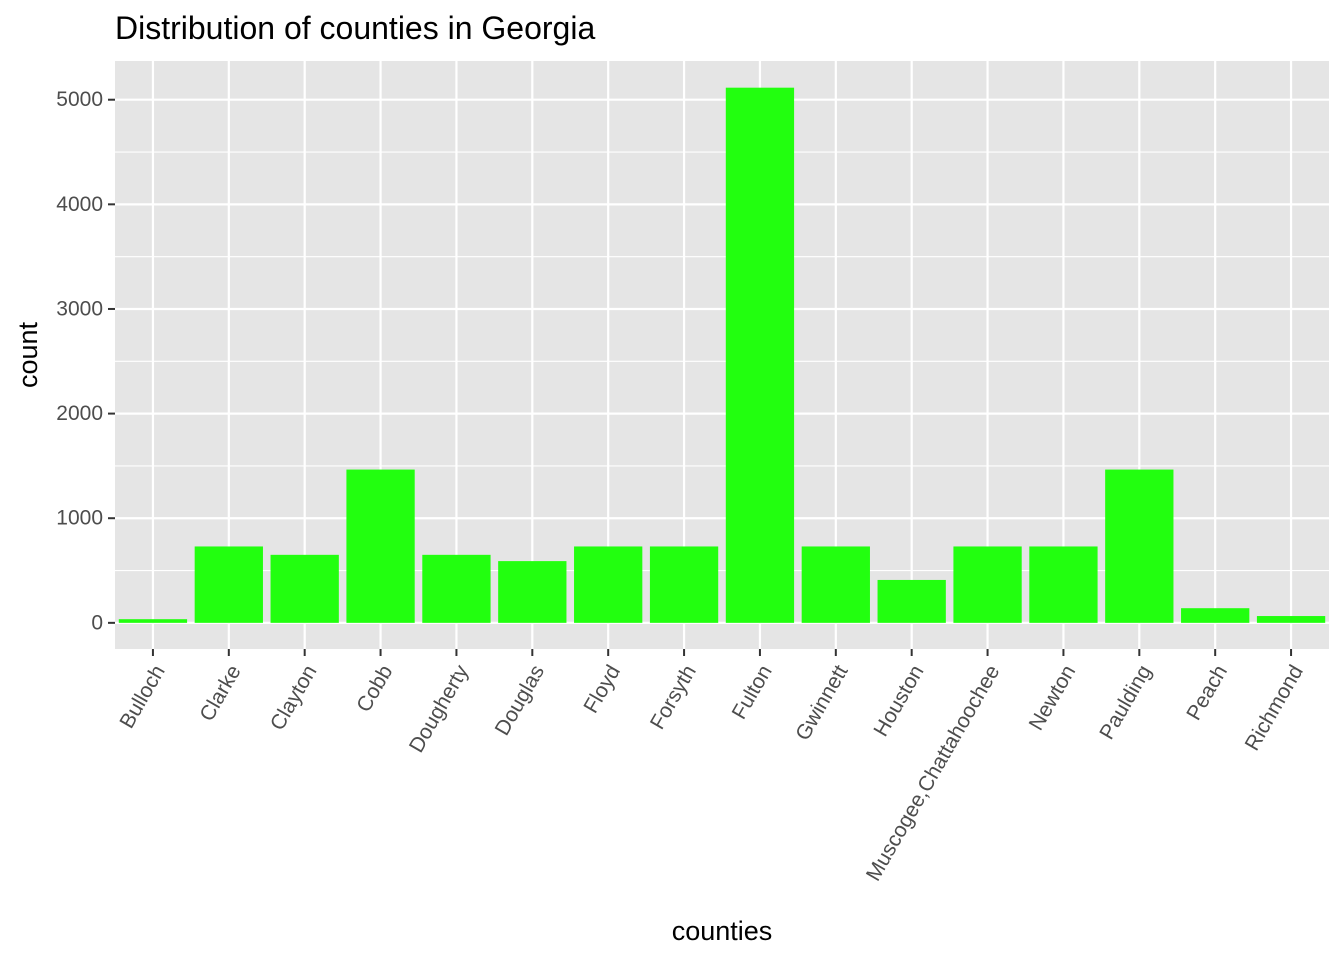 The width and height of the screenshot is (1344, 960). What do you see at coordinates (142, 696) in the screenshot?
I see `x-tick-label: Bulloch` at bounding box center [142, 696].